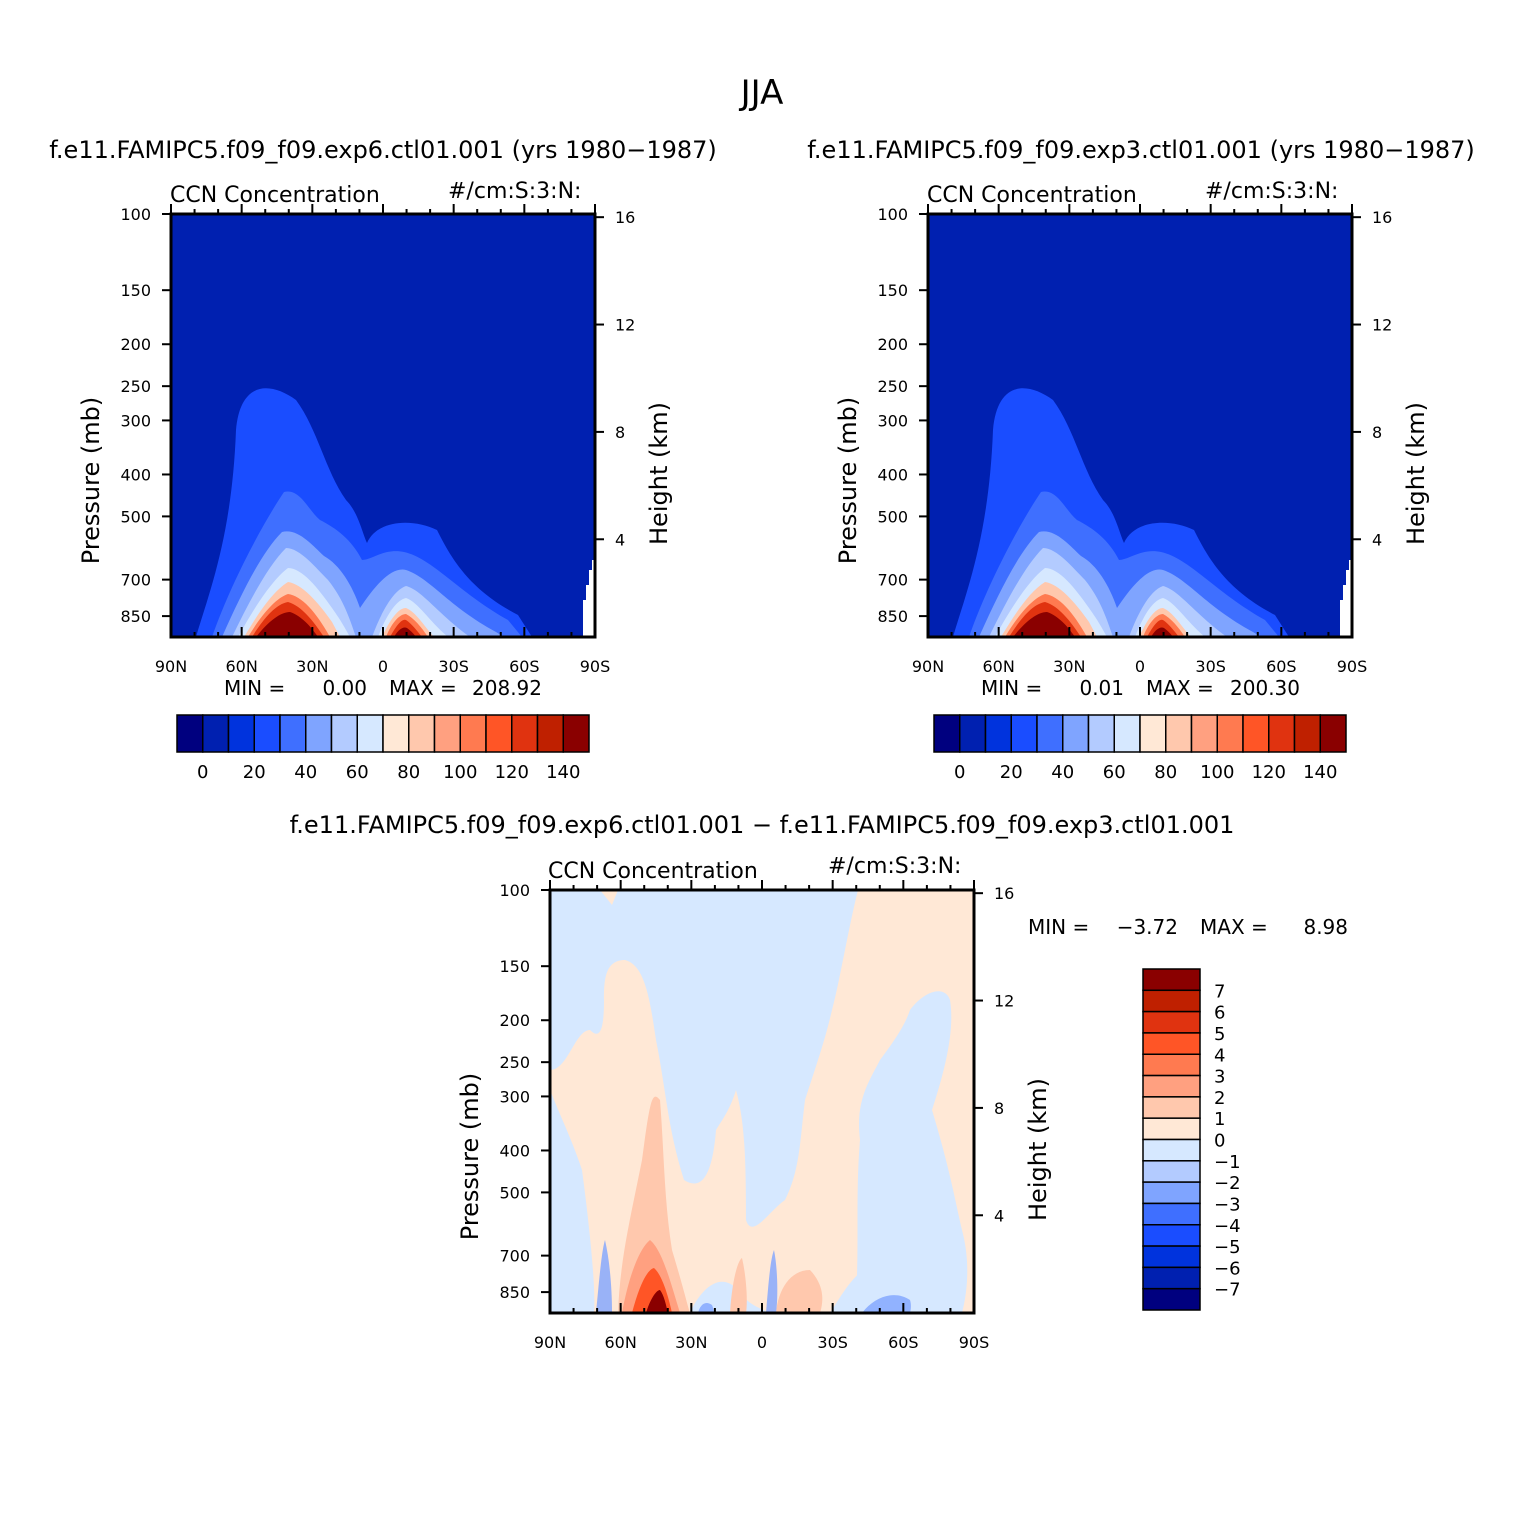 The width and height of the screenshot is (1524, 1524). I want to click on colorbar-label: 60, so click(1114, 772).